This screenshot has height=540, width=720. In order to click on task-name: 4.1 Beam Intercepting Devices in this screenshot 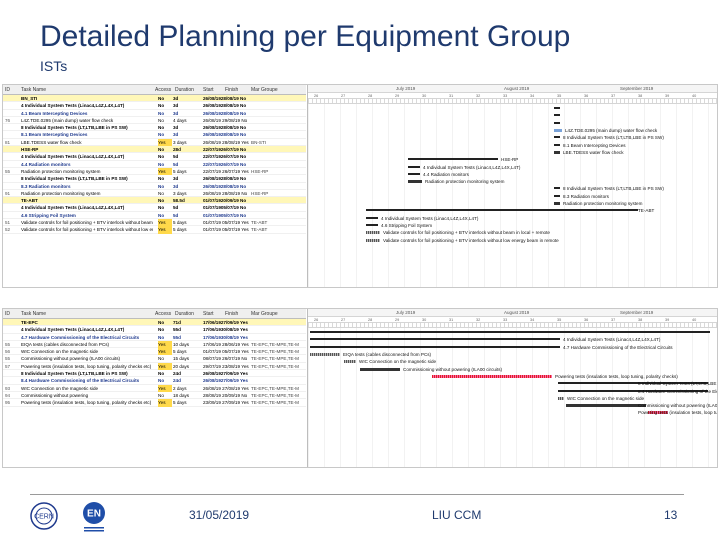, I will do `click(54, 113)`.